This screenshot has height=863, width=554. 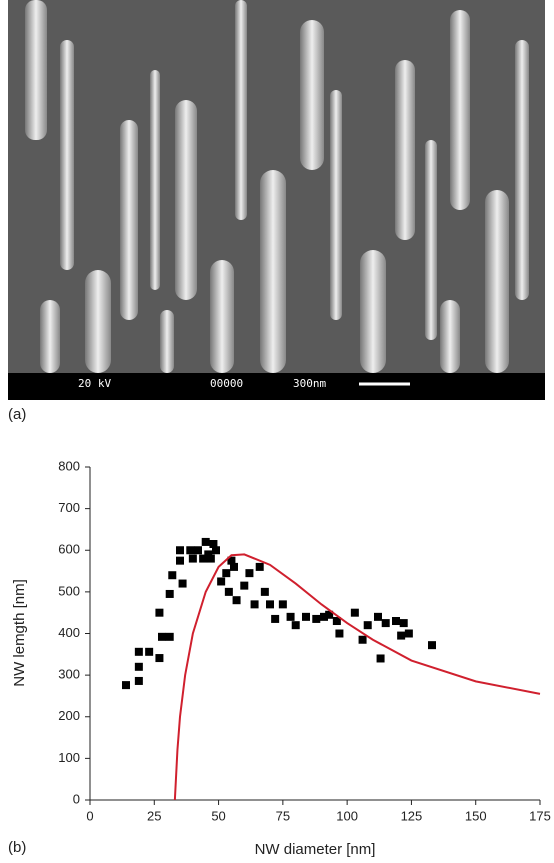 What do you see at coordinates (76, 798) in the screenshot?
I see `y-tick-label: 0` at bounding box center [76, 798].